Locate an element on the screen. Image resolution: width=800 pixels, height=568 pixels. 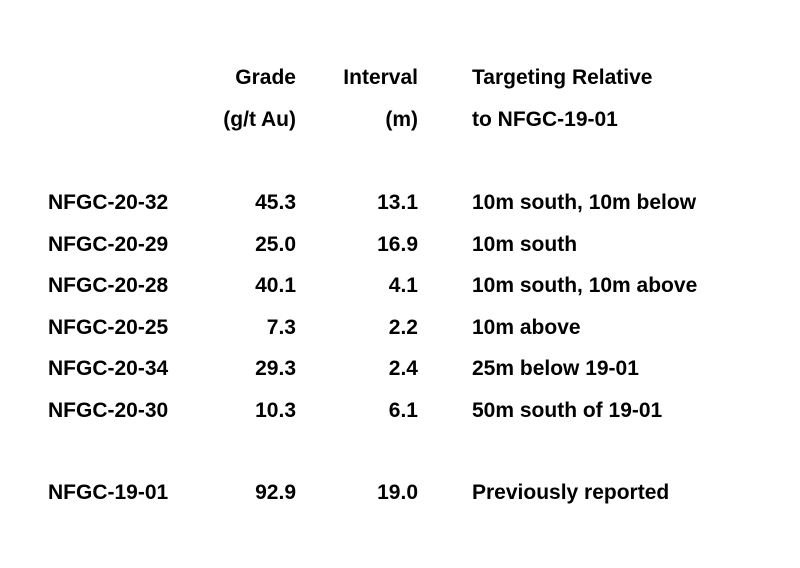
table-row-reference: NFGC-19-01 92.9 19.0 Previously reported is located at coordinates (400, 493).